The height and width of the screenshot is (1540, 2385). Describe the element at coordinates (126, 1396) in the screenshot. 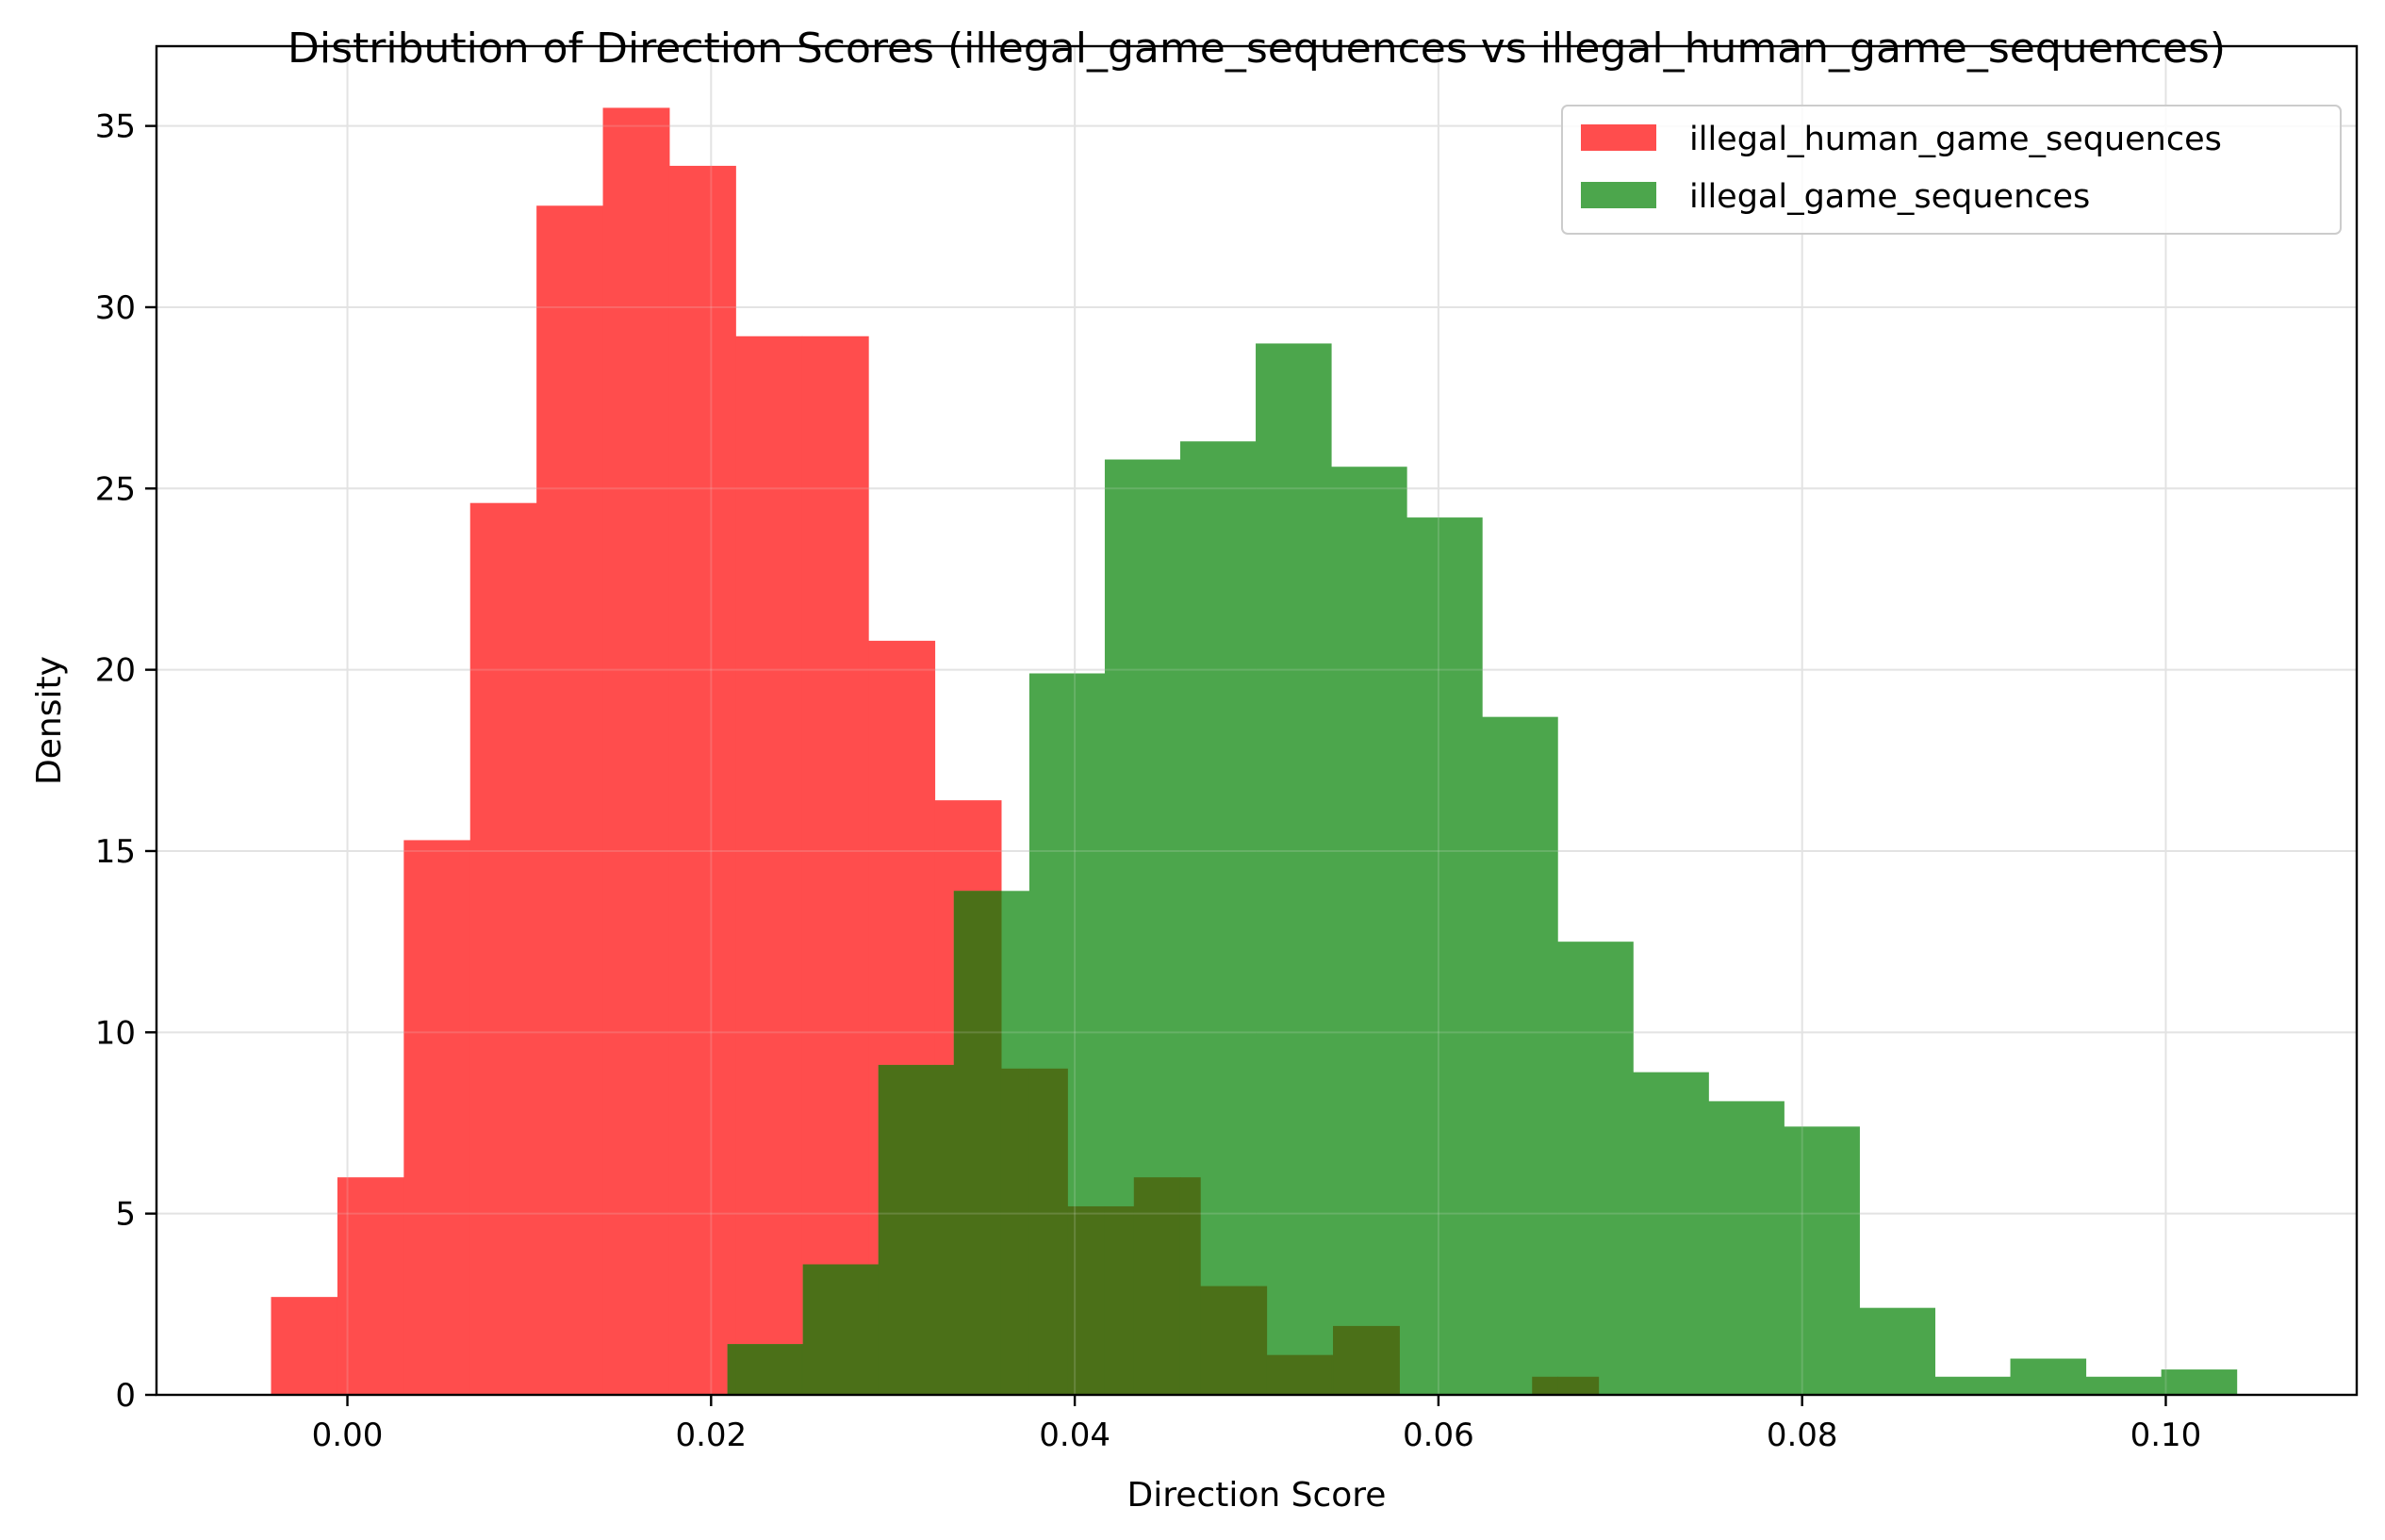

I see `y-tick-label: 0` at that location.